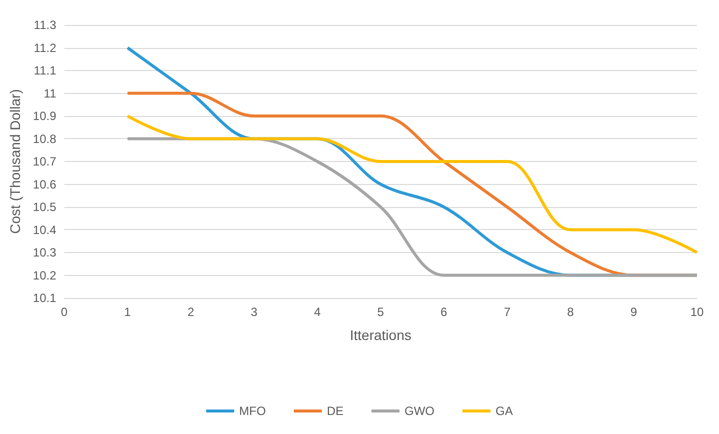  I want to click on y-tick-label: 10.9, so click(44, 116).